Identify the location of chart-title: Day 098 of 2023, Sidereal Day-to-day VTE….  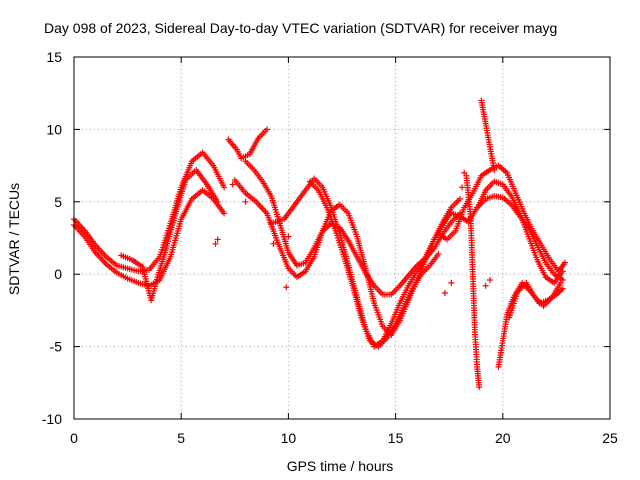
(300, 28).